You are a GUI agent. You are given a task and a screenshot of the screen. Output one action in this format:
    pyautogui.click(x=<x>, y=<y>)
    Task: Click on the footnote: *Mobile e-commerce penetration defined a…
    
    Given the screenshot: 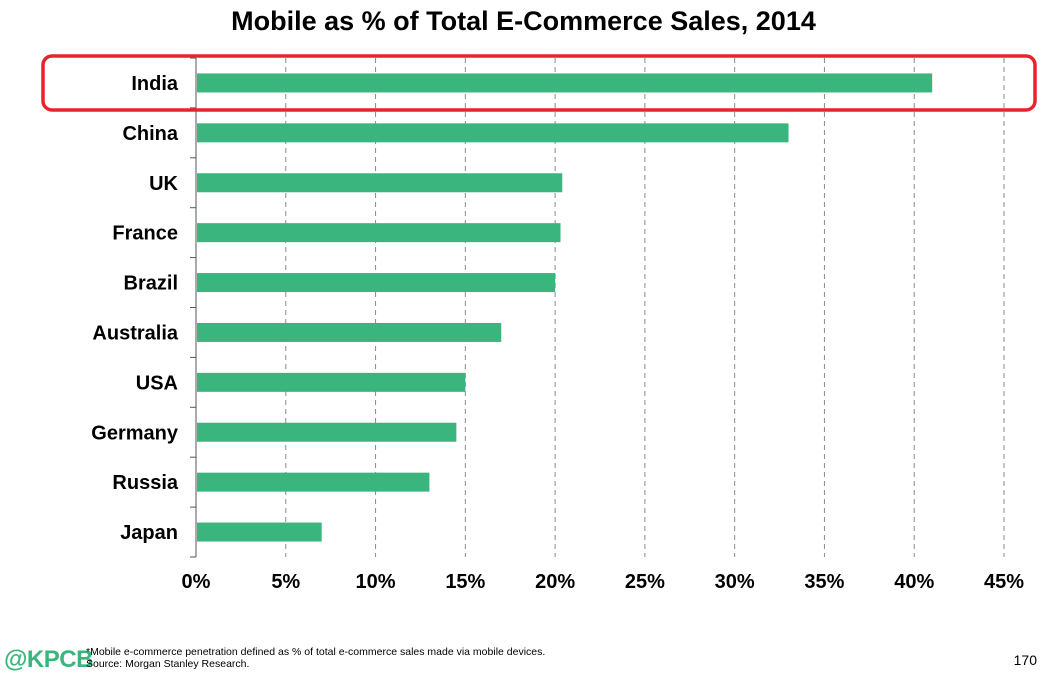 What is the action you would take?
    pyautogui.click(x=315, y=658)
    